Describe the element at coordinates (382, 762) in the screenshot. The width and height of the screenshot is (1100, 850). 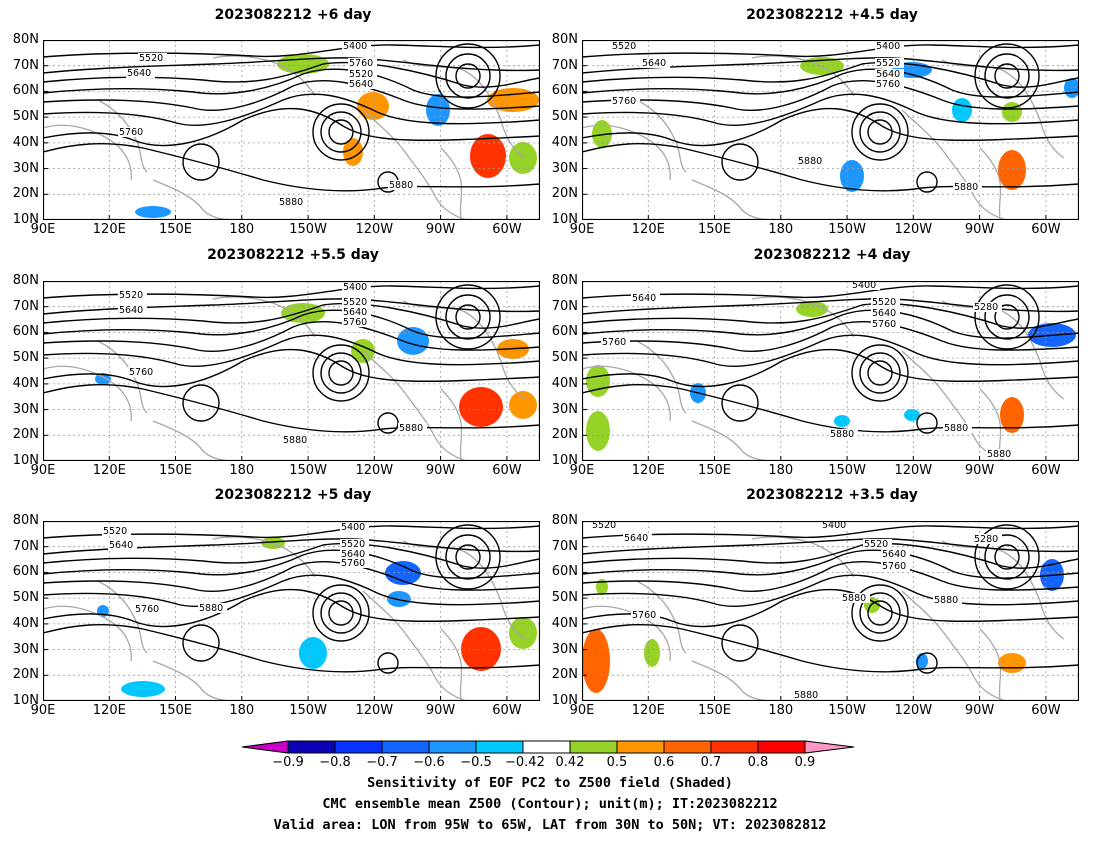
I see `colorbar-label-3: −0.7` at that location.